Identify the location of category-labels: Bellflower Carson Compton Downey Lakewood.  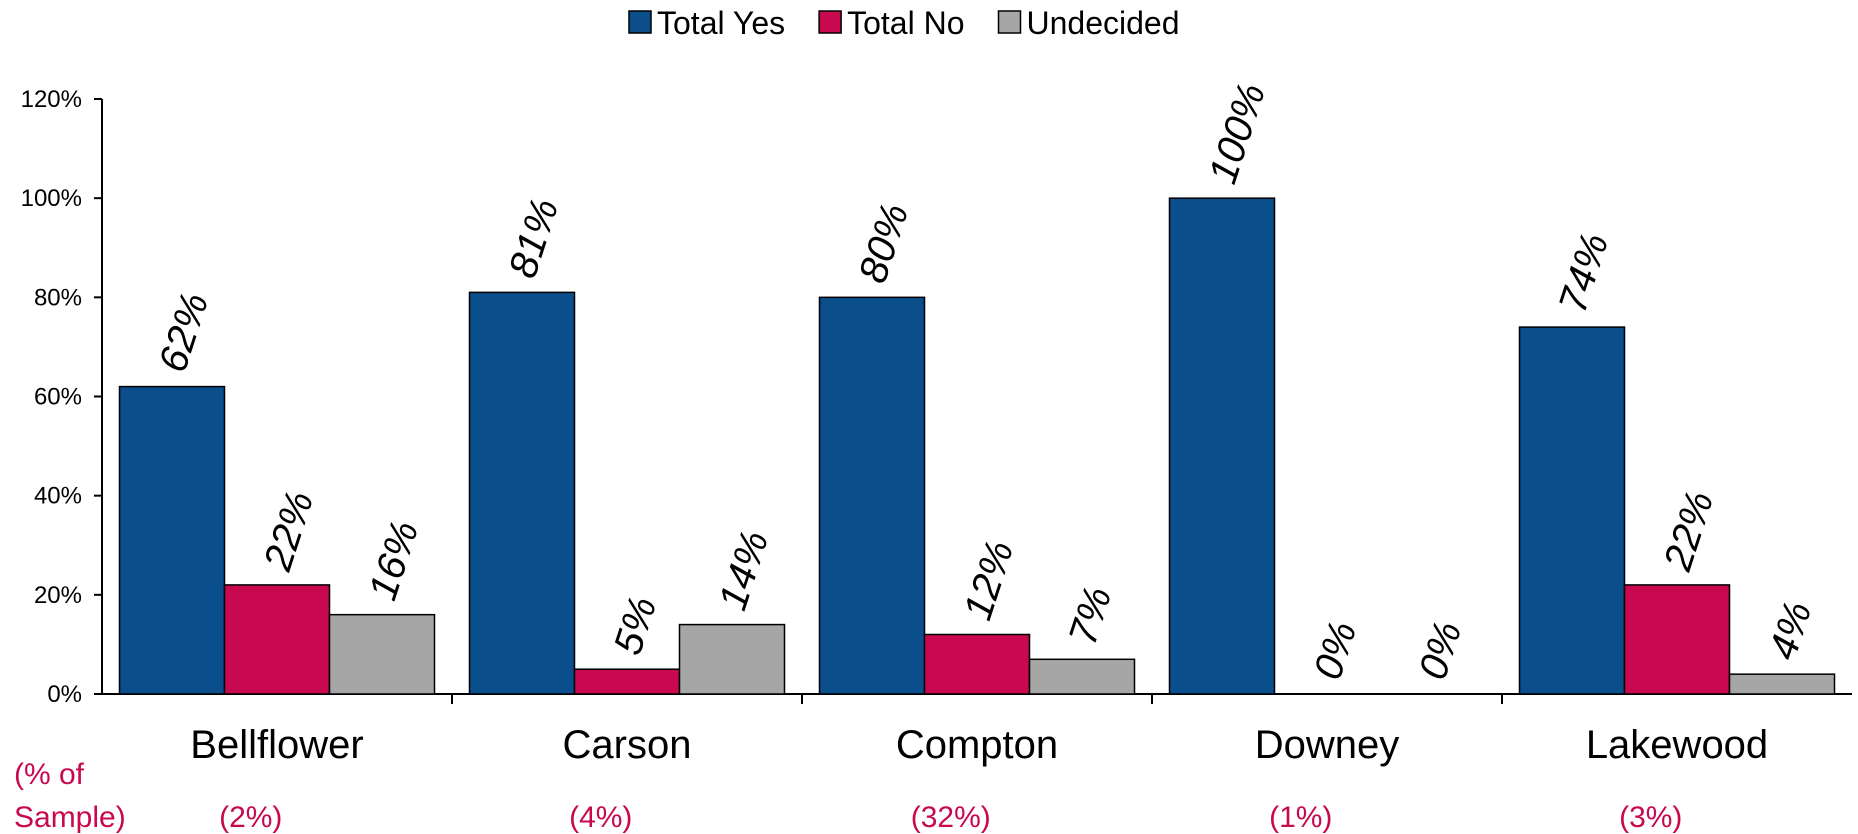
(979, 745).